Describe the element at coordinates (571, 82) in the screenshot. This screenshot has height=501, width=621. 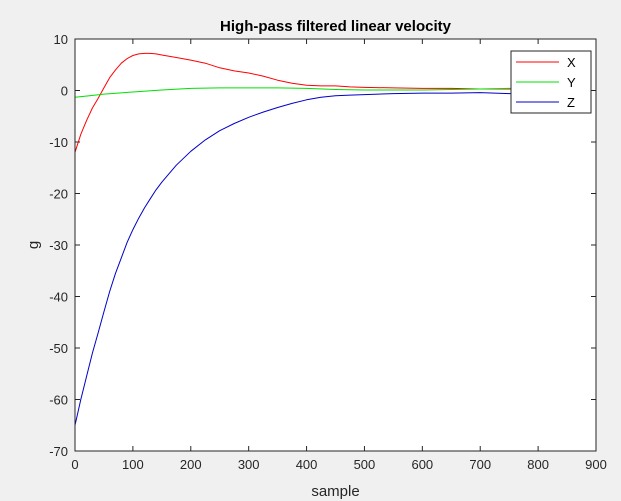
I see `legend-label-y: Y` at that location.